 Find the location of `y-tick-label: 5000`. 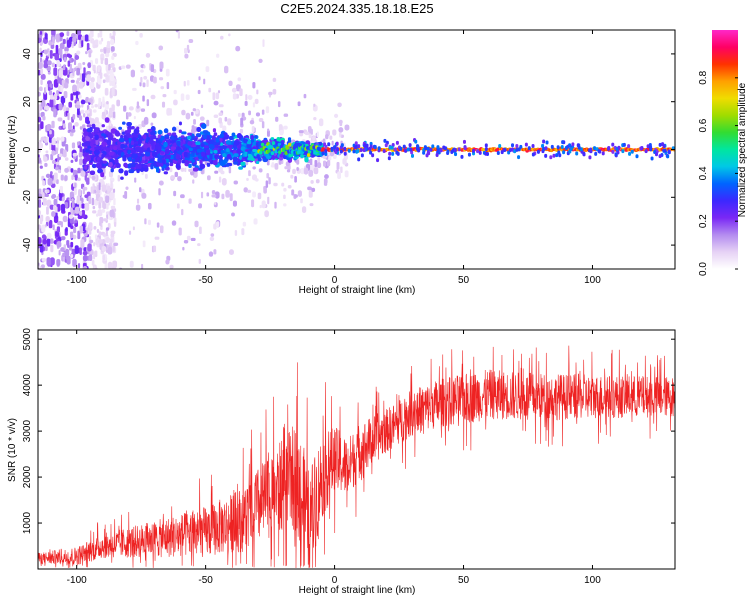

y-tick-label: 5000 is located at coordinates (27, 339).